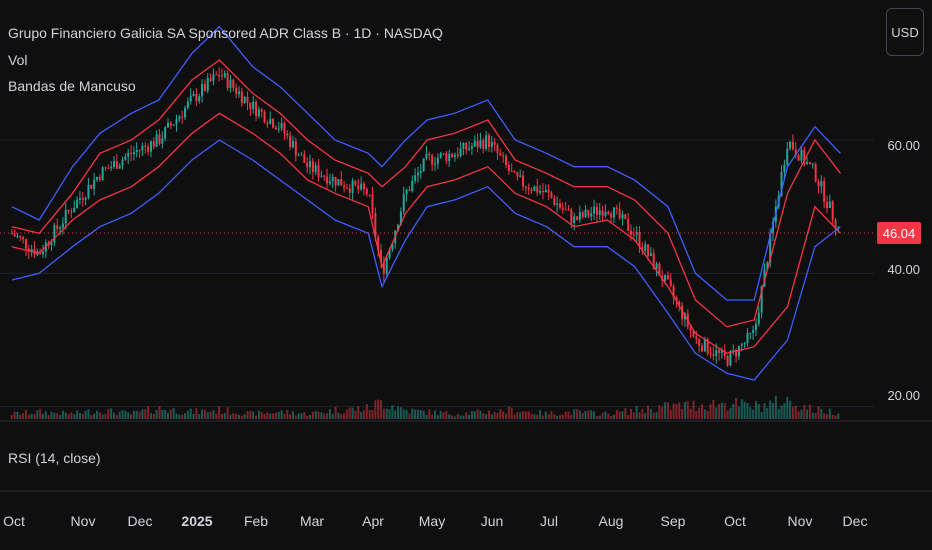 This screenshot has width=932, height=550. I want to click on bands-legend: Bandas de Mancuso, so click(72, 86).